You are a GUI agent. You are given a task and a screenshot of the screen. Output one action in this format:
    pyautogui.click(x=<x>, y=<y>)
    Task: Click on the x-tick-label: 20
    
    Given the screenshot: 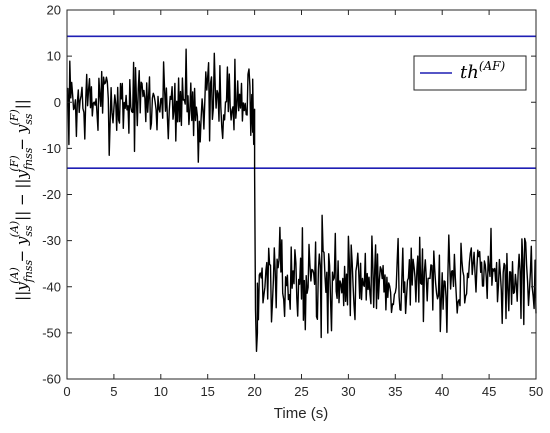 What is the action you would take?
    pyautogui.click(x=254, y=391)
    